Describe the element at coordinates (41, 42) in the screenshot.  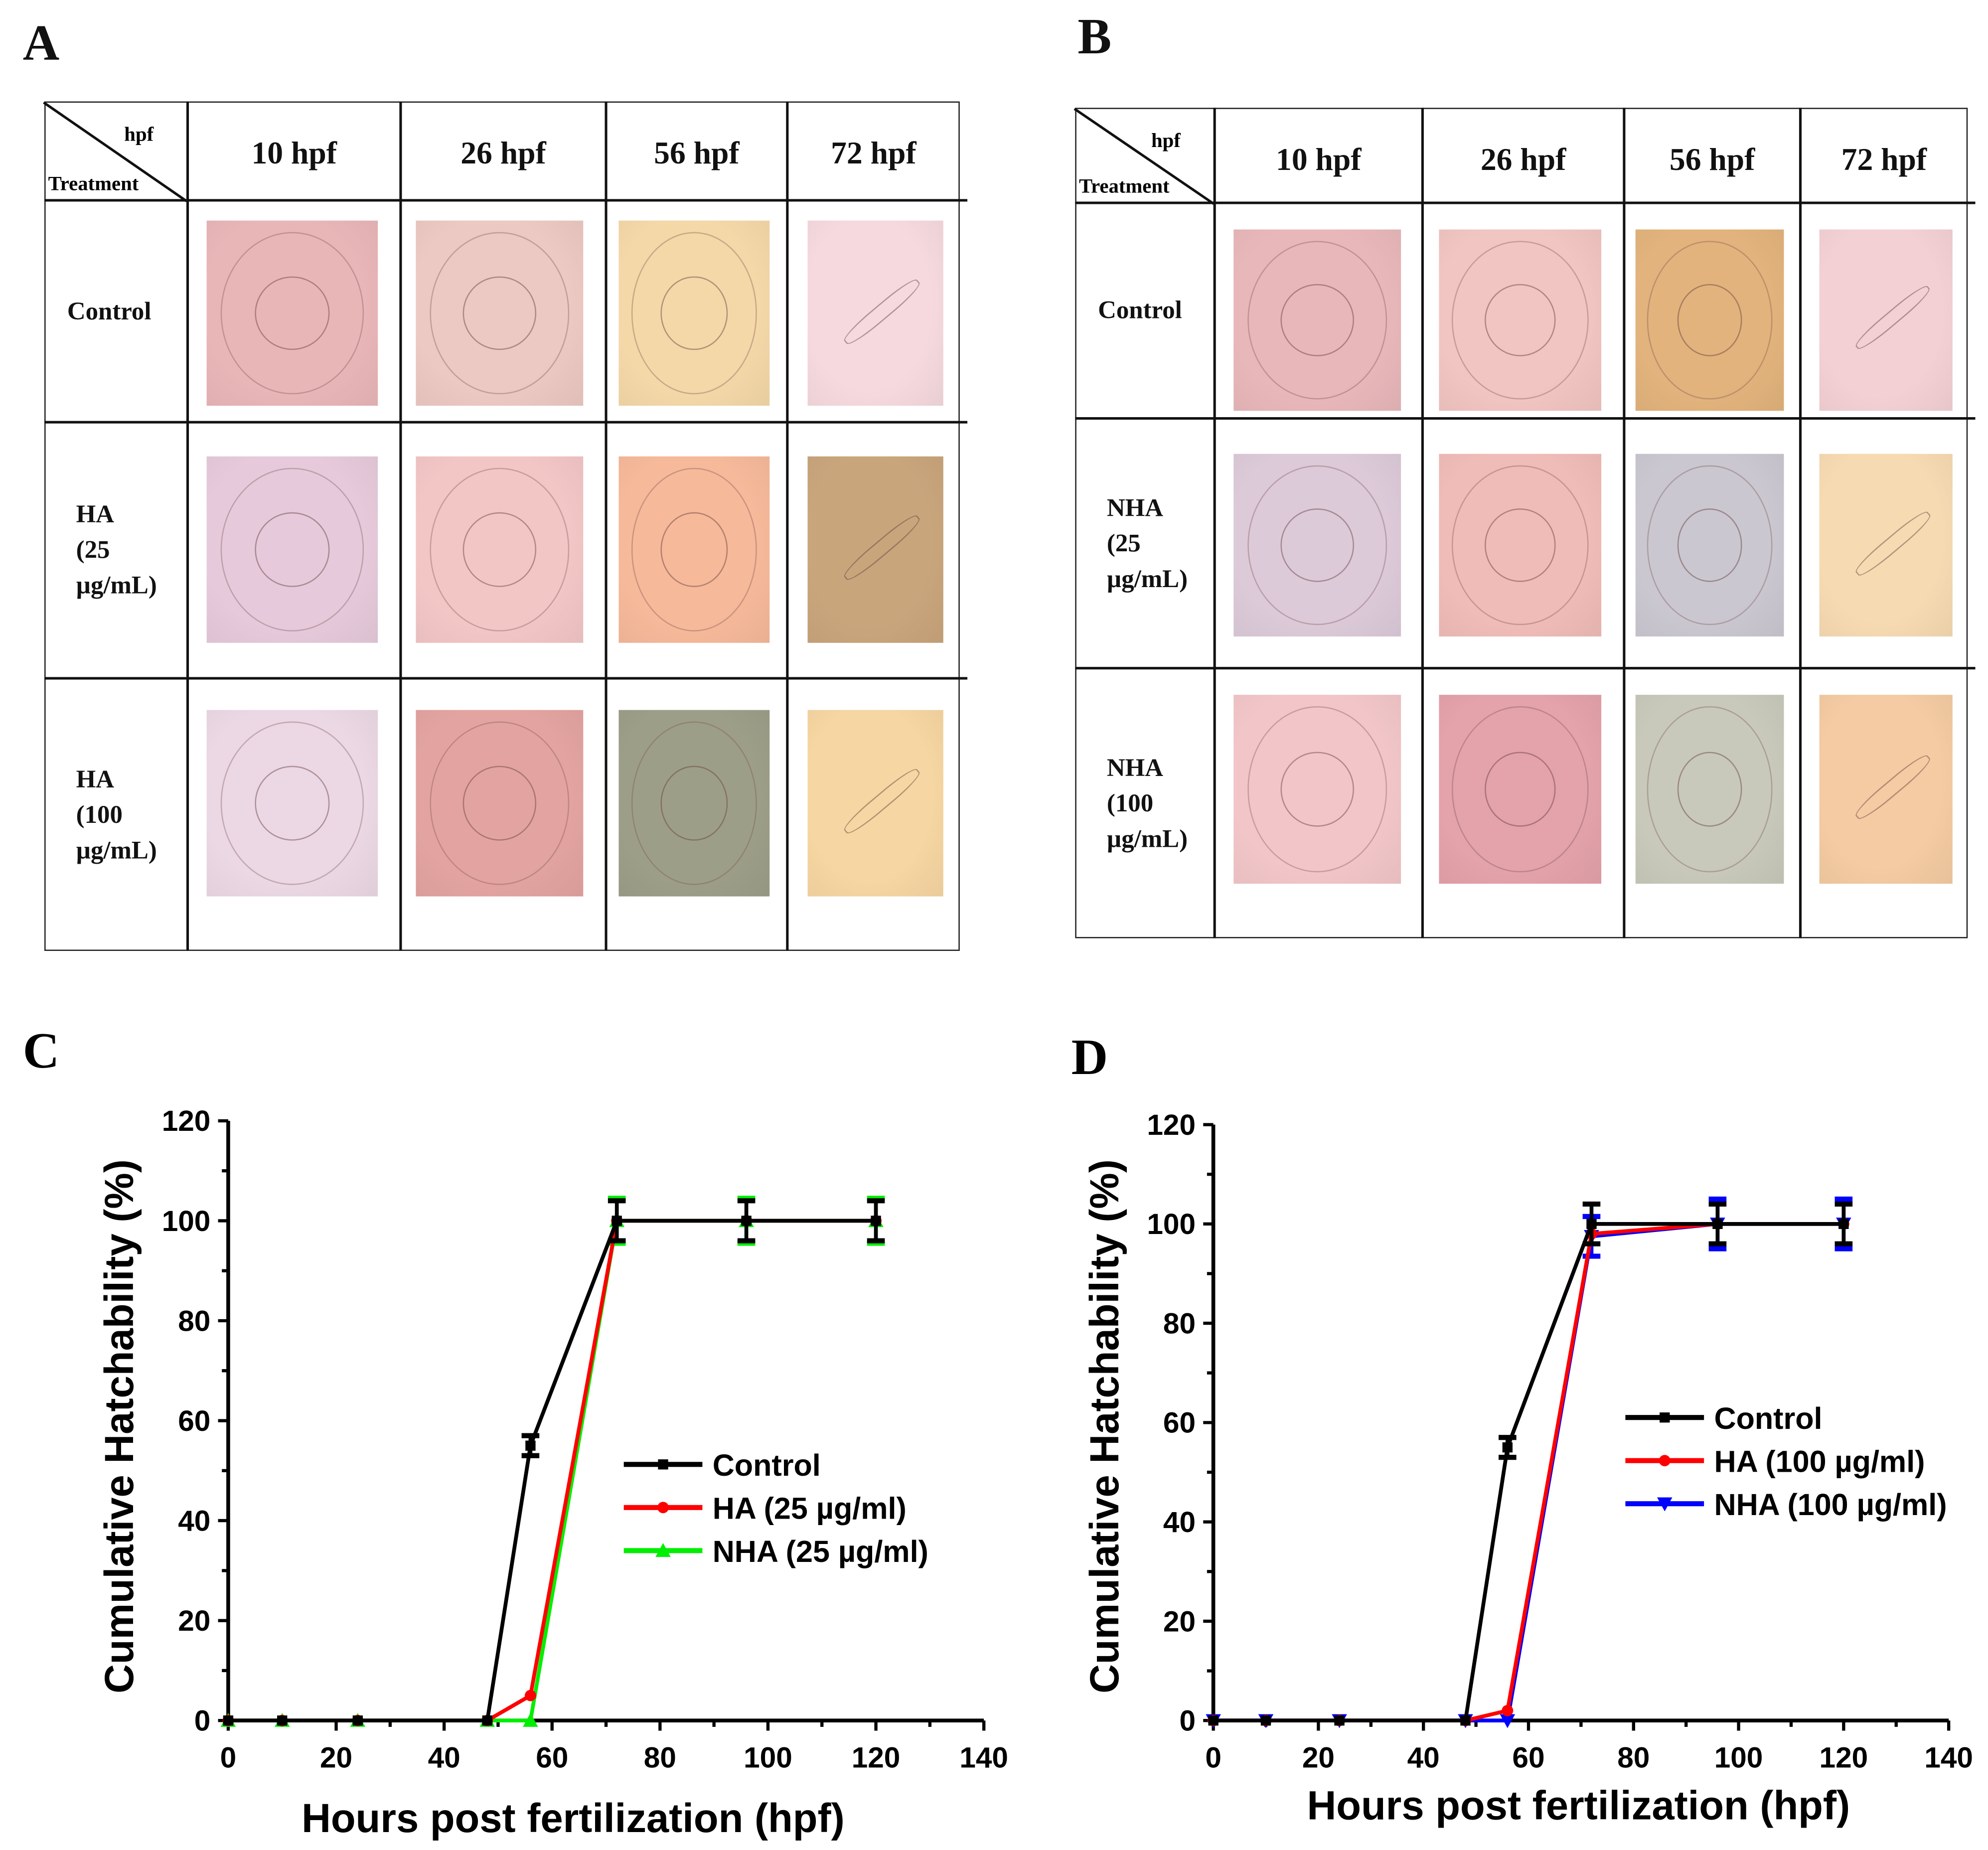
I see `panel-letter-A: A` at that location.